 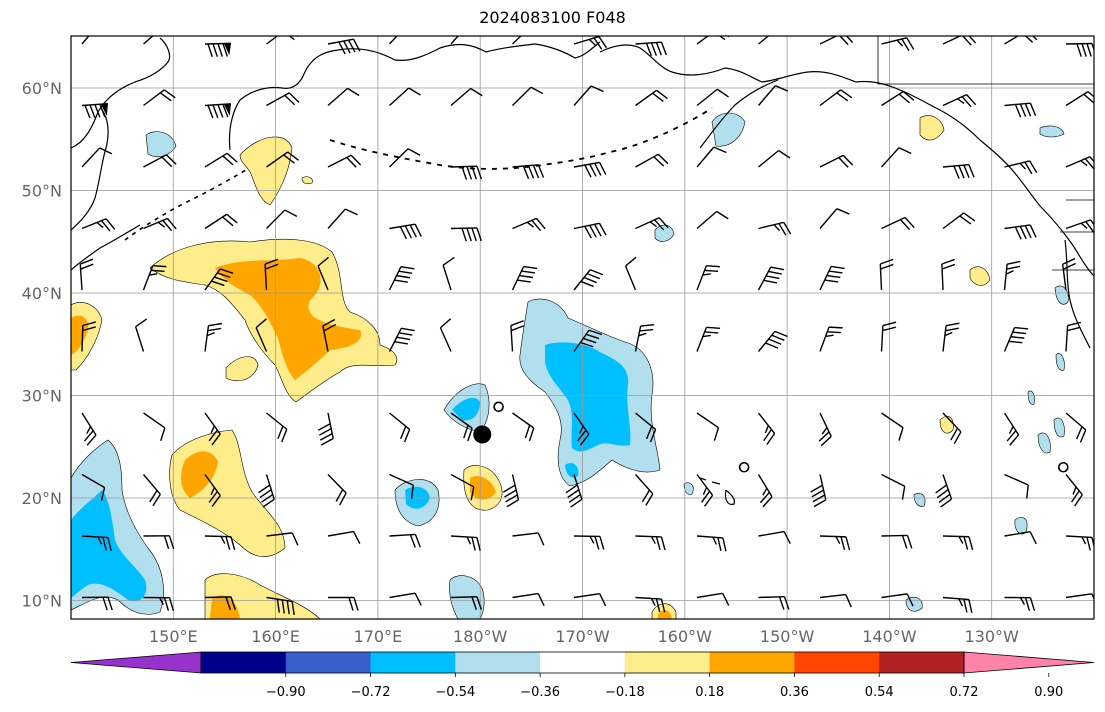 I want to click on latitude-labels: 60°N 50°N 40°N 30°N 20°N 10°N, so click(x=42, y=345).